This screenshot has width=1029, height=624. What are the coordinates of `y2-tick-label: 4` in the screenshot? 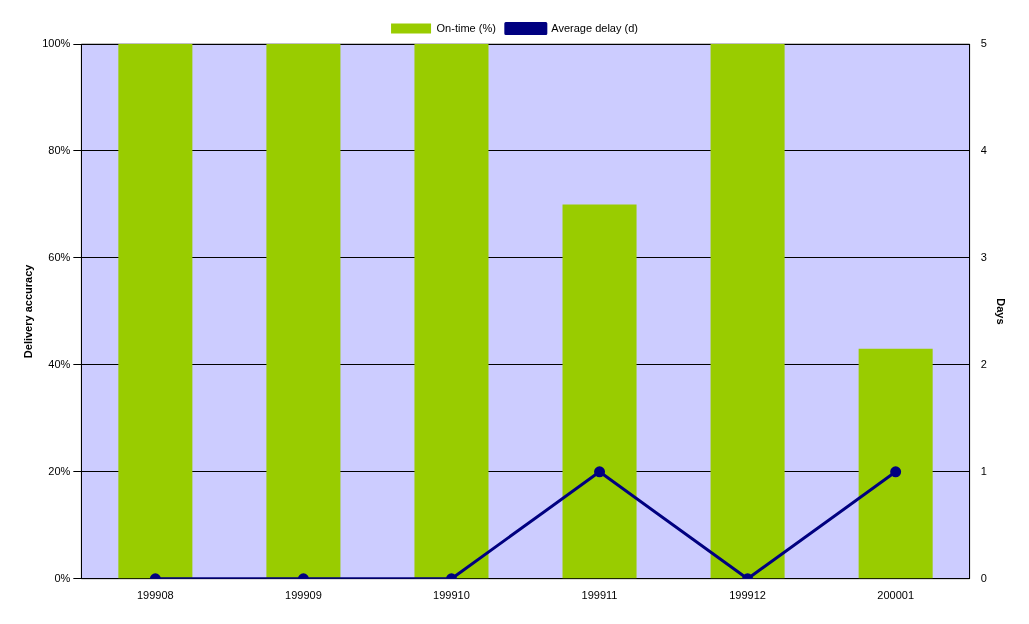 It's located at (983, 149).